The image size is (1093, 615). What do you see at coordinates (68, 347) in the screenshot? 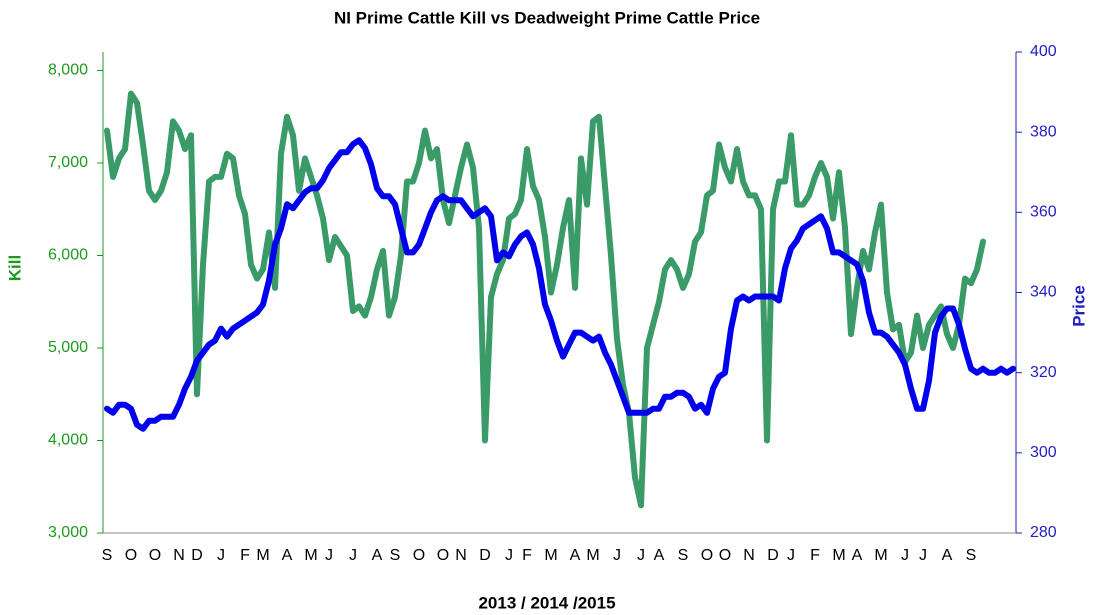
I see `y-tick-label: 5,000` at bounding box center [68, 347].